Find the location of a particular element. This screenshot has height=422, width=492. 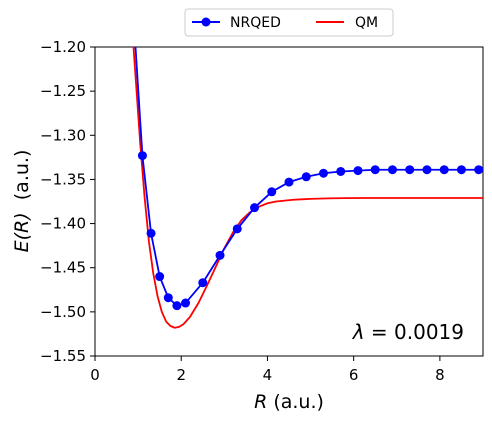

x-tick-label: 2 is located at coordinates (181, 375).